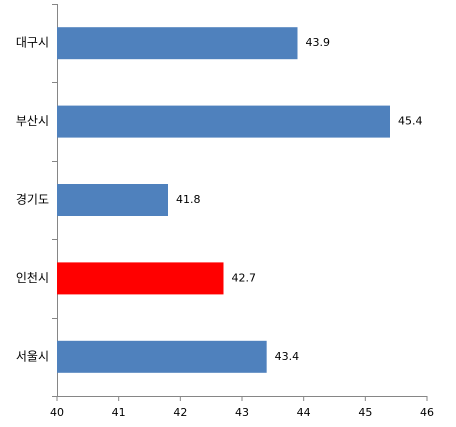  What do you see at coordinates (180, 412) in the screenshot?
I see `x-tick-label: 42` at bounding box center [180, 412].